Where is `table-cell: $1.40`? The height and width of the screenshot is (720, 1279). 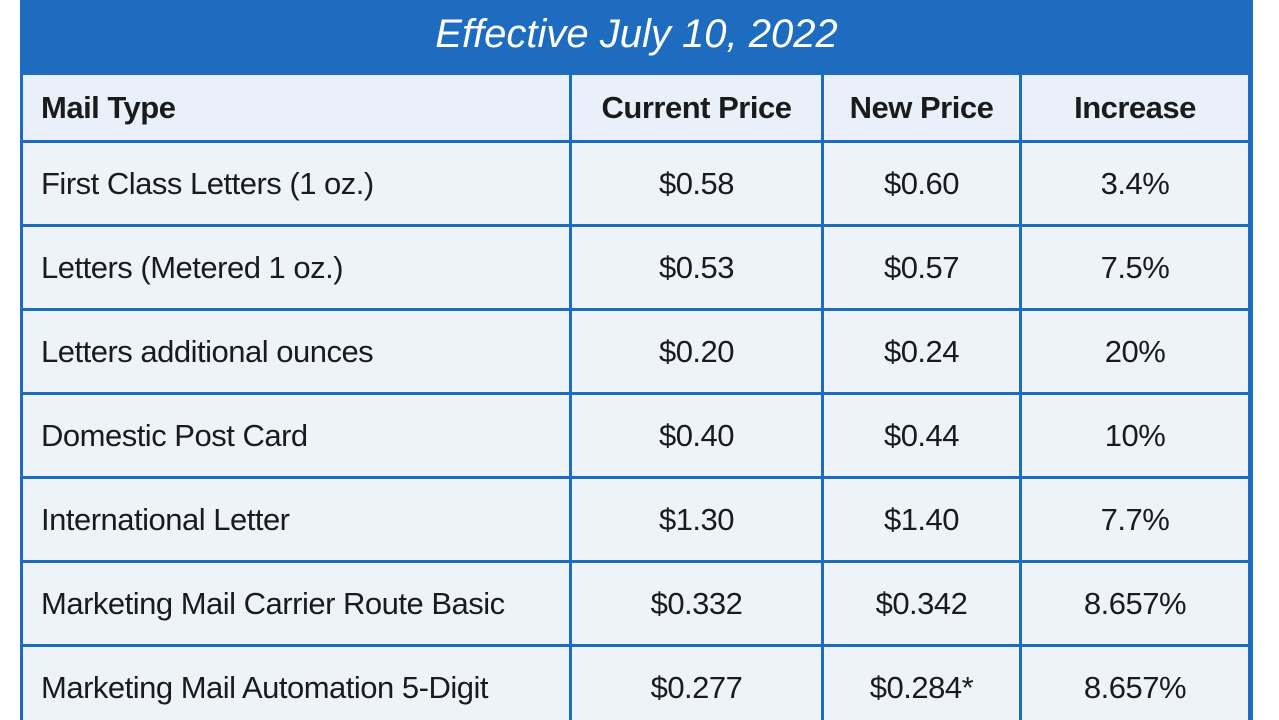
table-cell: $1.40 is located at coordinates (921, 519).